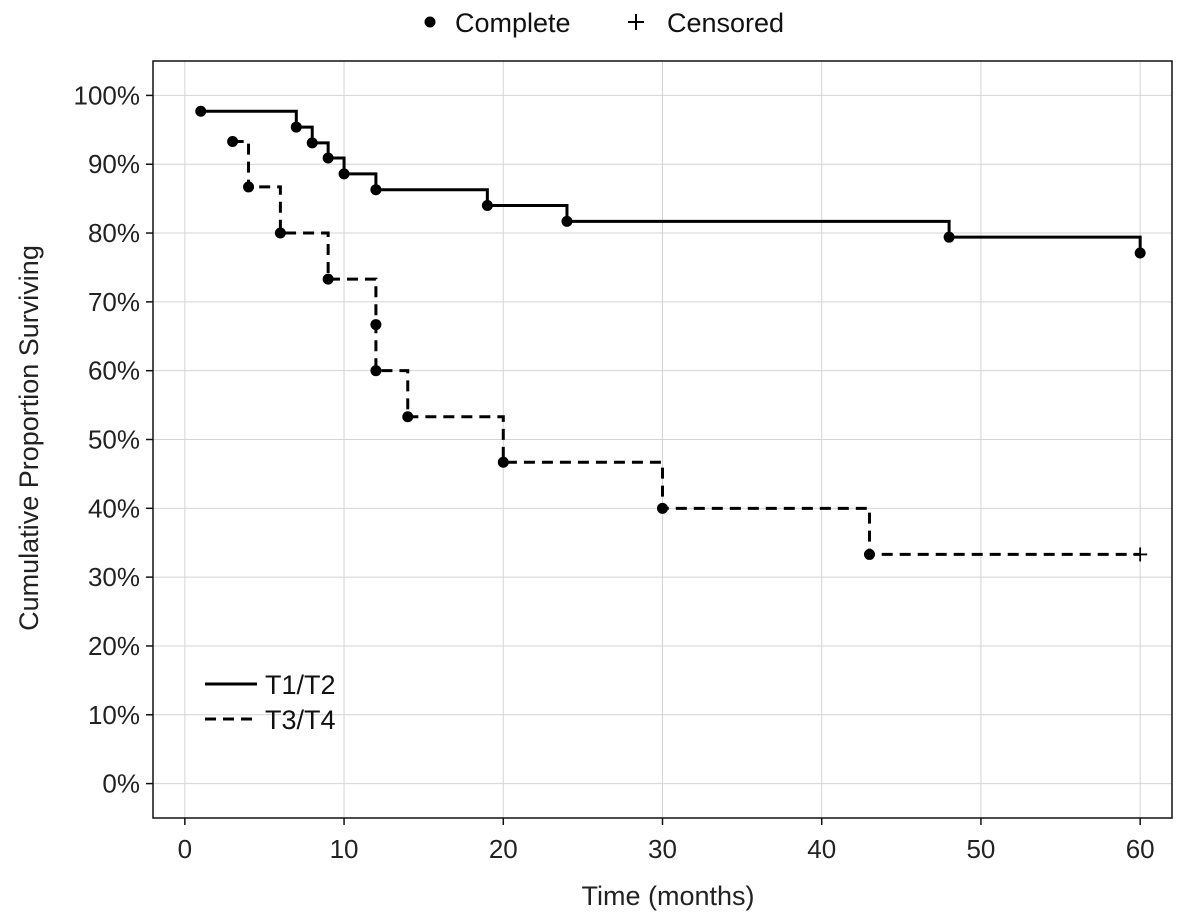 This screenshot has width=1185, height=917. What do you see at coordinates (636, 22) in the screenshot?
I see `censored-marker-icon` at bounding box center [636, 22].